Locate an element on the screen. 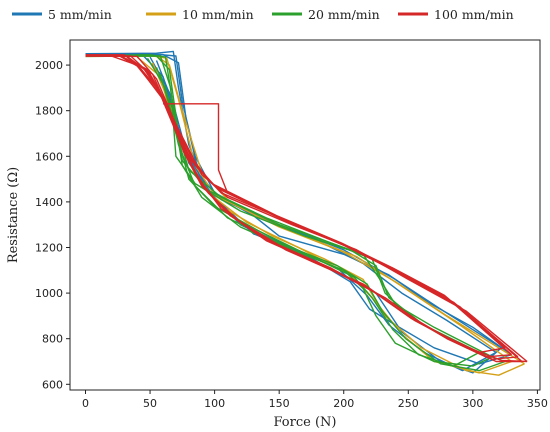 This screenshot has width=550, height=432. legend-label-1: 10 mm/min is located at coordinates (218, 14).